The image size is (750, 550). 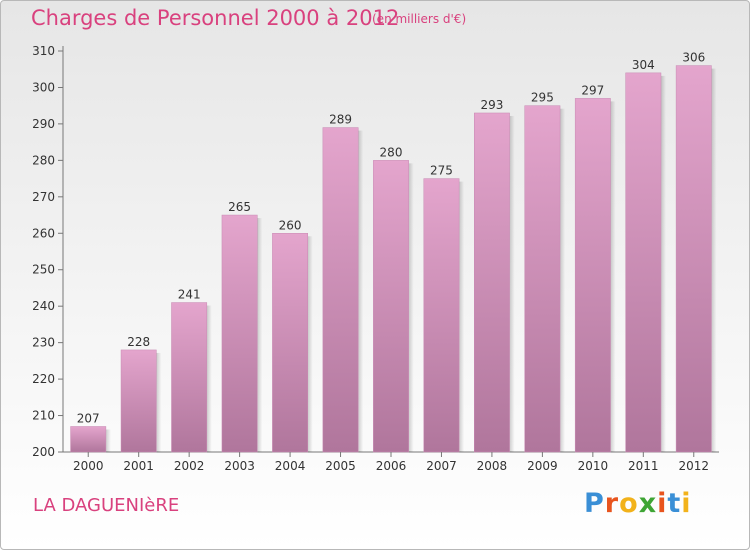 What do you see at coordinates (542, 98) in the screenshot?
I see `bar-value-label: 295` at bounding box center [542, 98].